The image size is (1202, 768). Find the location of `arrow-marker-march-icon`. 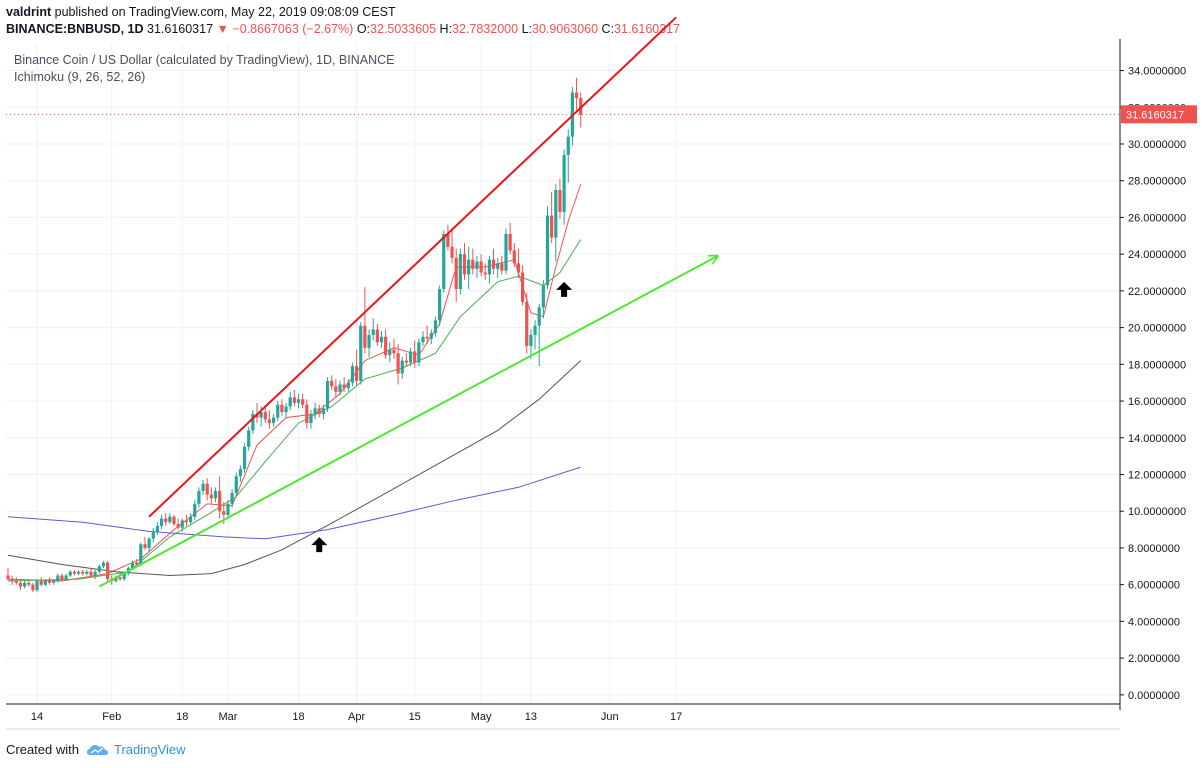

arrow-marker-march-icon is located at coordinates (319, 545).